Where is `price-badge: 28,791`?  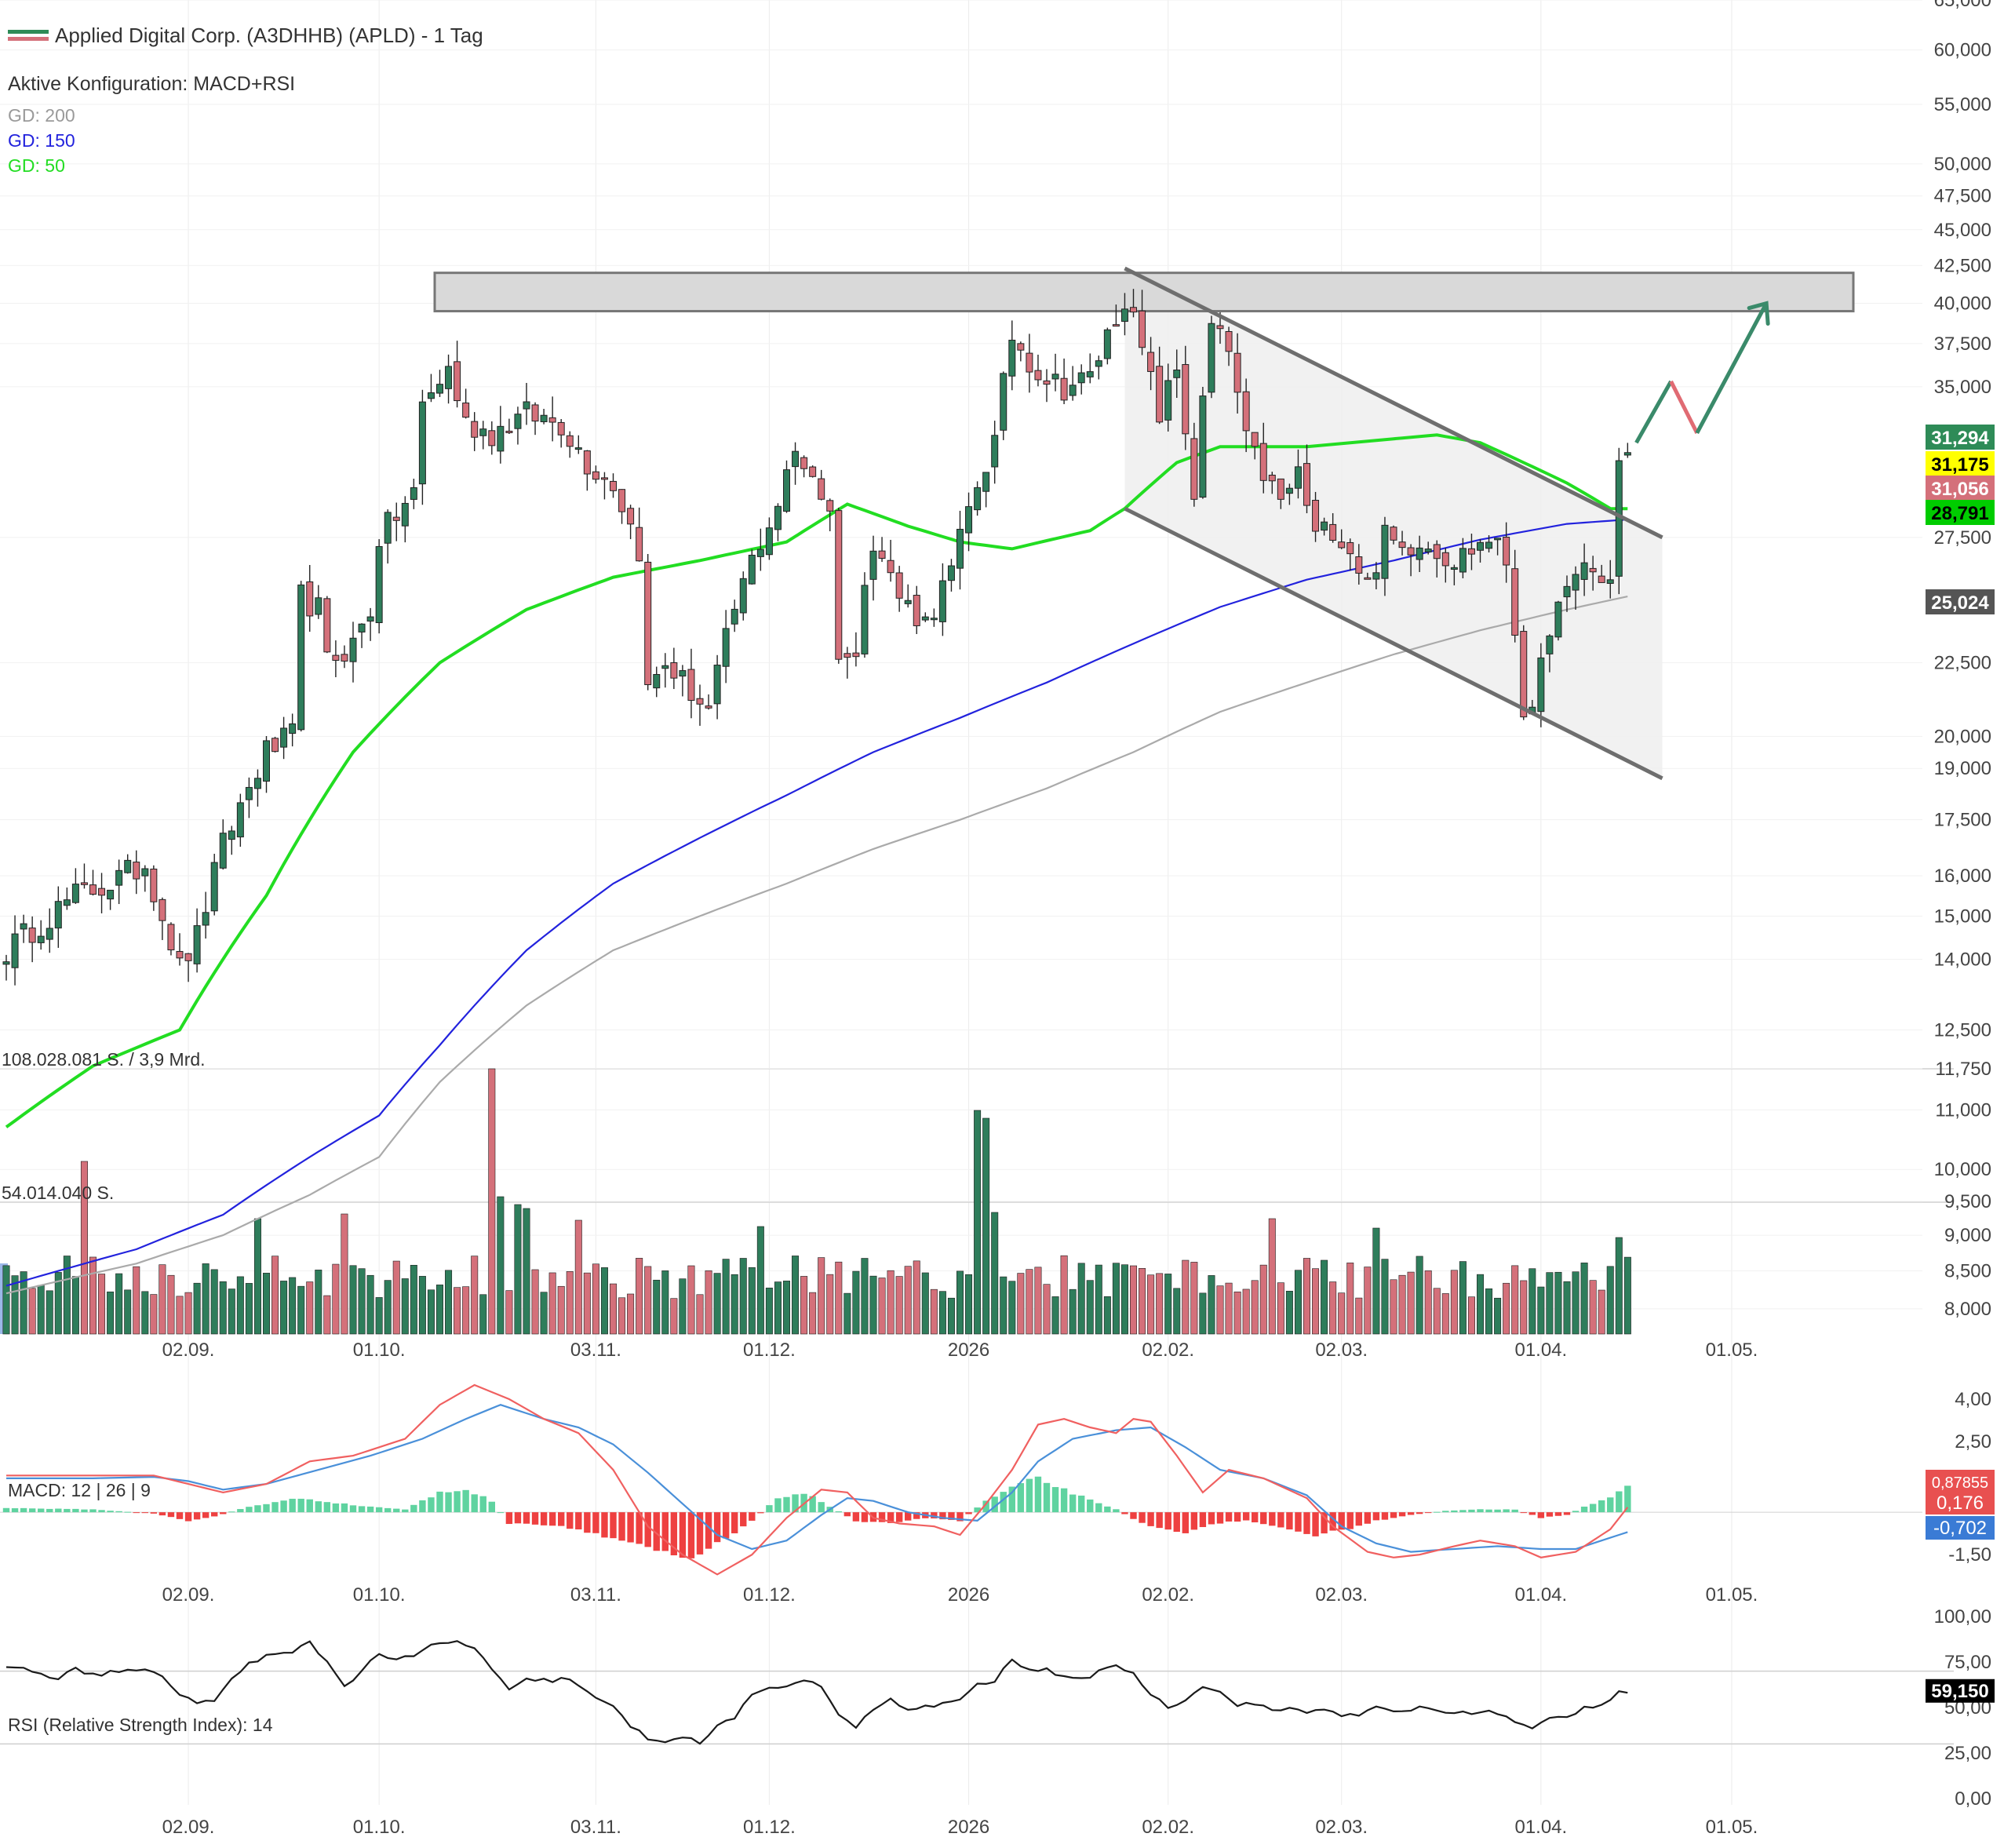 price-badge: 28,791 is located at coordinates (1960, 512).